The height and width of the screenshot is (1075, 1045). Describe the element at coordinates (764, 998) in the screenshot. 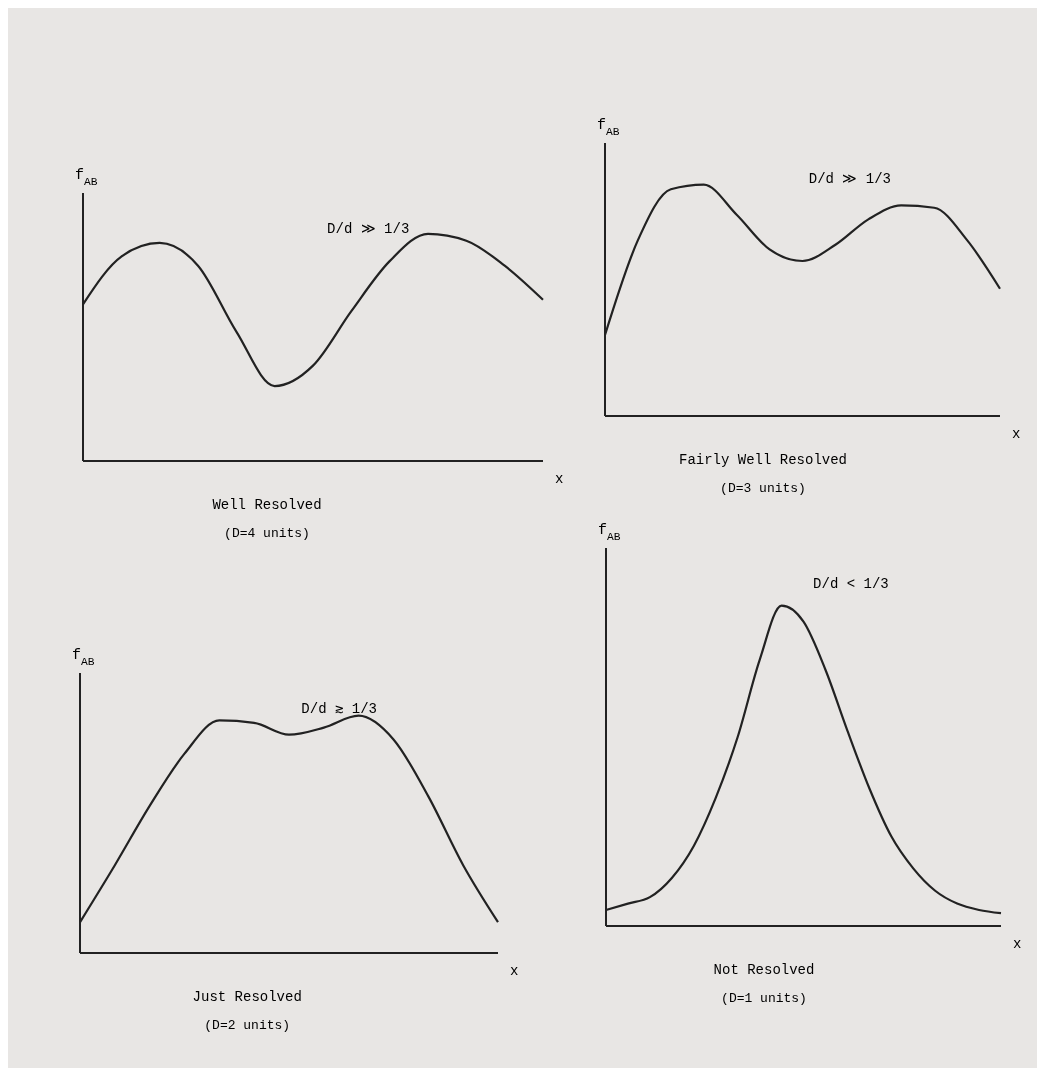

I see `text: (D=1 units)` at that location.